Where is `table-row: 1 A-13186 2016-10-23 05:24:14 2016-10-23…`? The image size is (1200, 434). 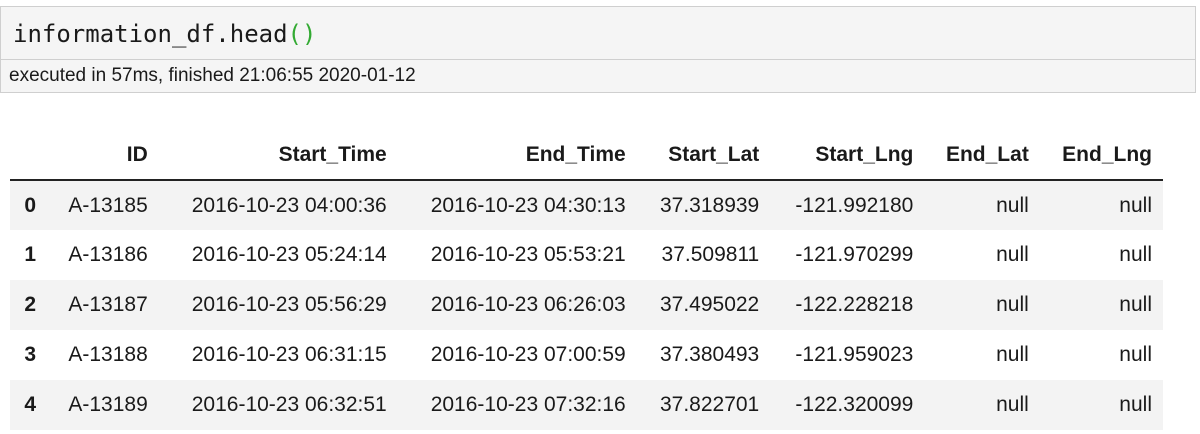
table-row: 1 A-13186 2016-10-23 05:24:14 2016-10-23… is located at coordinates (586, 255).